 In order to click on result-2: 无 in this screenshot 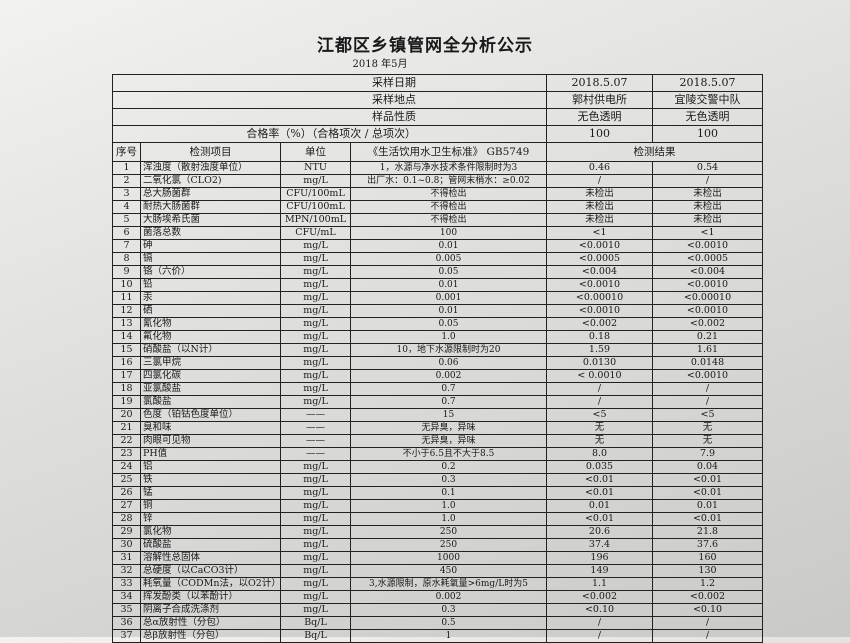, I will do `click(707, 441)`.